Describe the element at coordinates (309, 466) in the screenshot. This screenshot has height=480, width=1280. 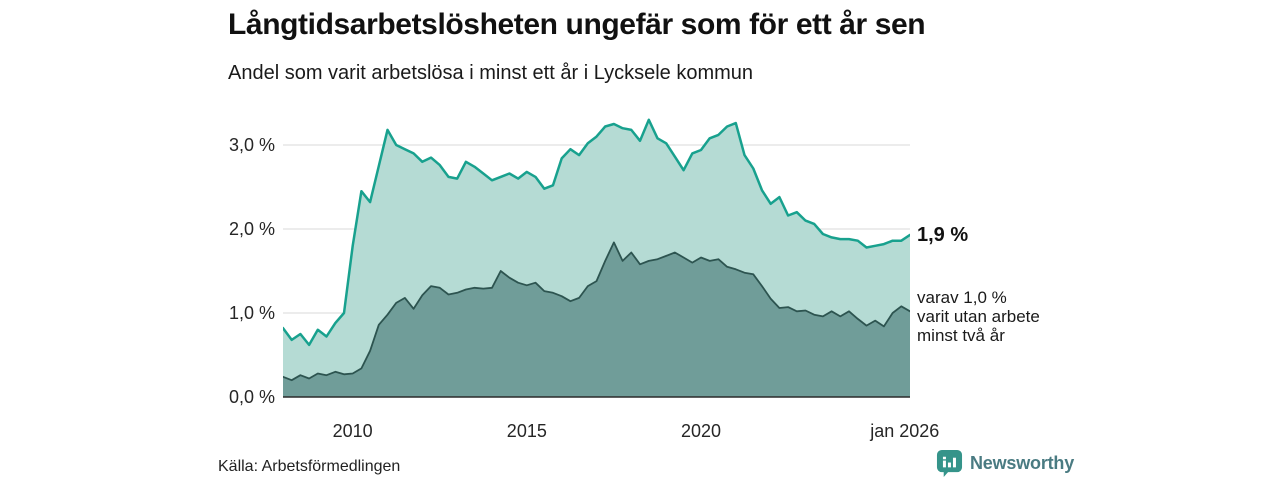
I see `source-text: Källa: Arbetsförmedlingen` at that location.